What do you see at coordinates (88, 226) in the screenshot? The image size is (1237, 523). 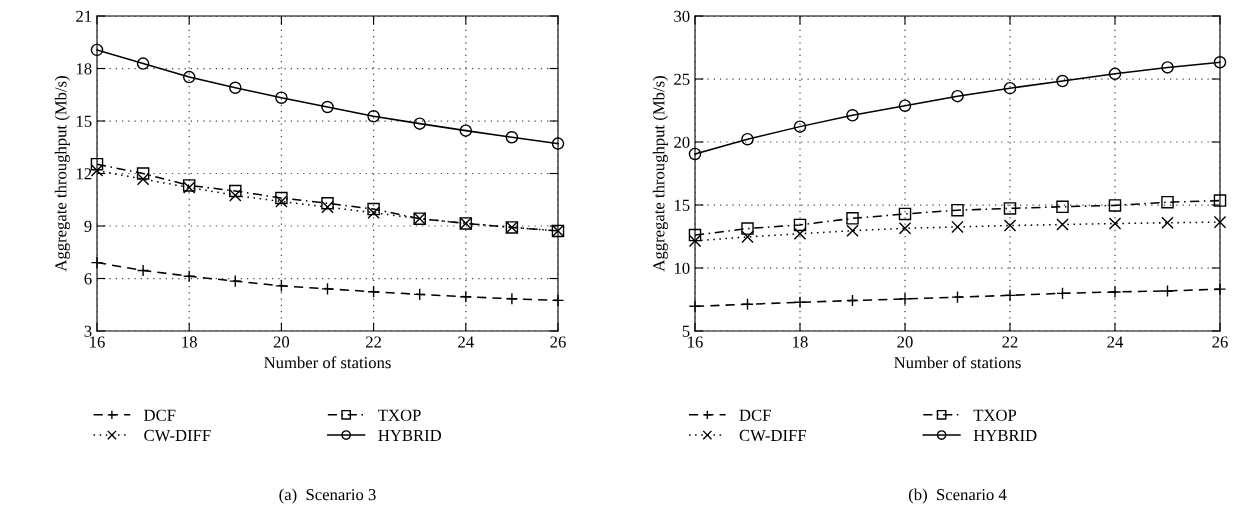 I see `y-tick-label: 9` at bounding box center [88, 226].